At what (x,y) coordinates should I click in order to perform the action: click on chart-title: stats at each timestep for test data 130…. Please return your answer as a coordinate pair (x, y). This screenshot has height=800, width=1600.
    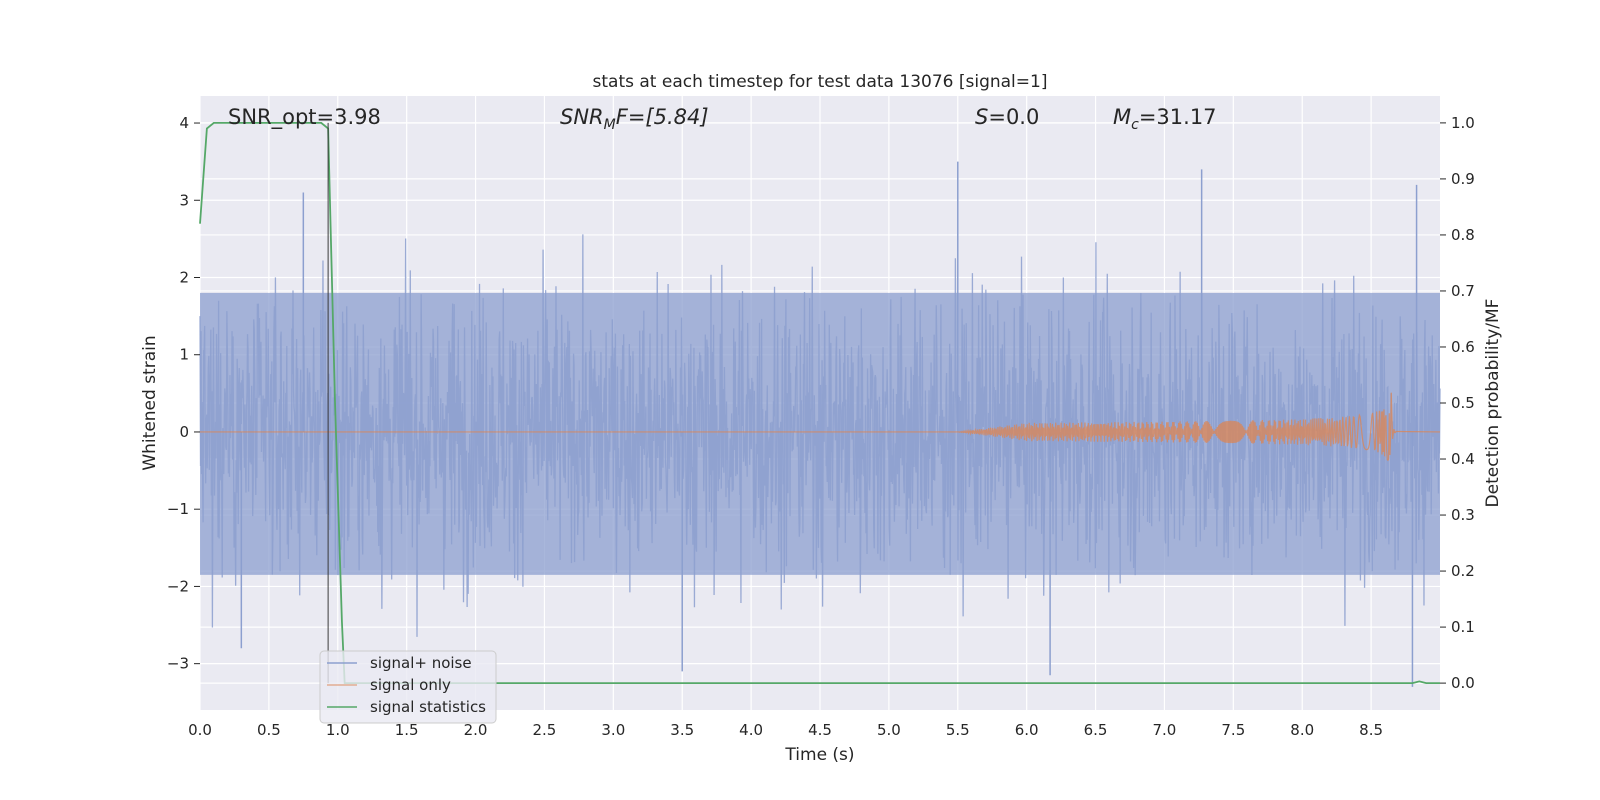
    Looking at the image, I should click on (820, 82).